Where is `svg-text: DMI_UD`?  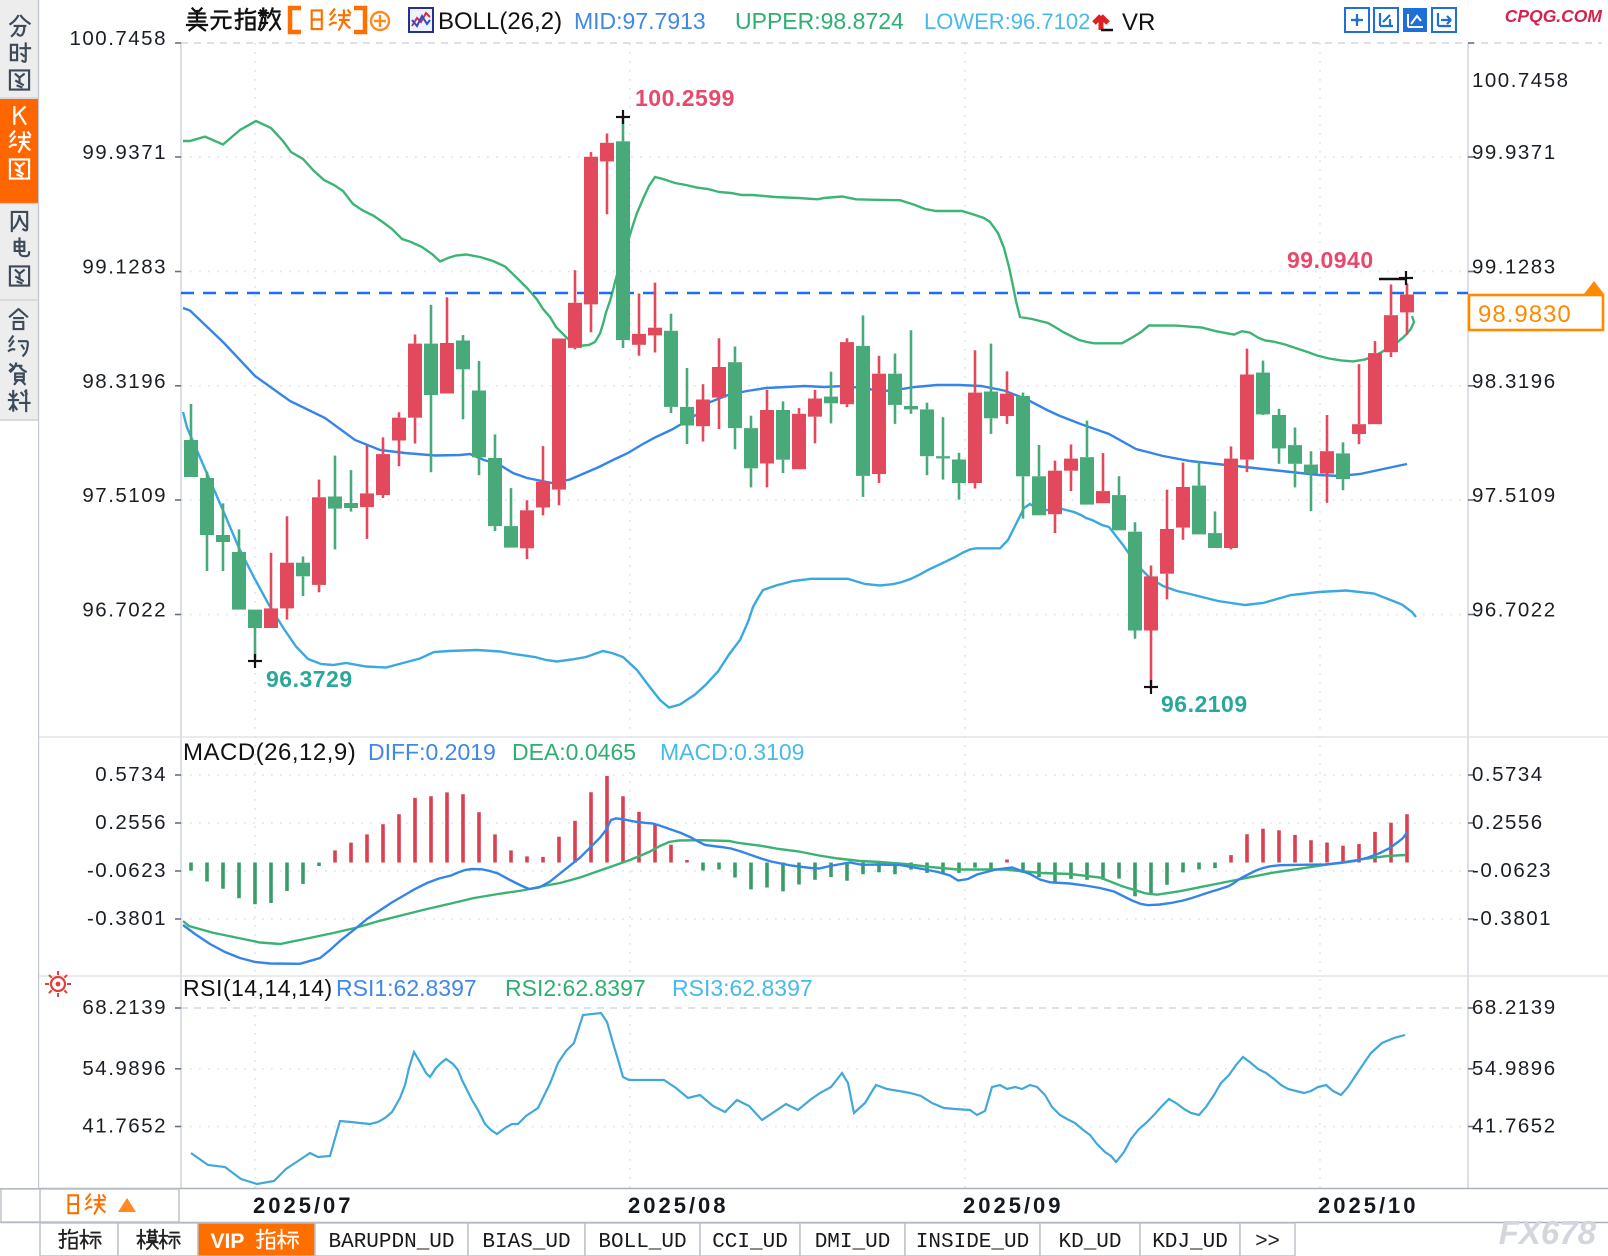
svg-text: DMI_UD is located at coordinates (853, 1242).